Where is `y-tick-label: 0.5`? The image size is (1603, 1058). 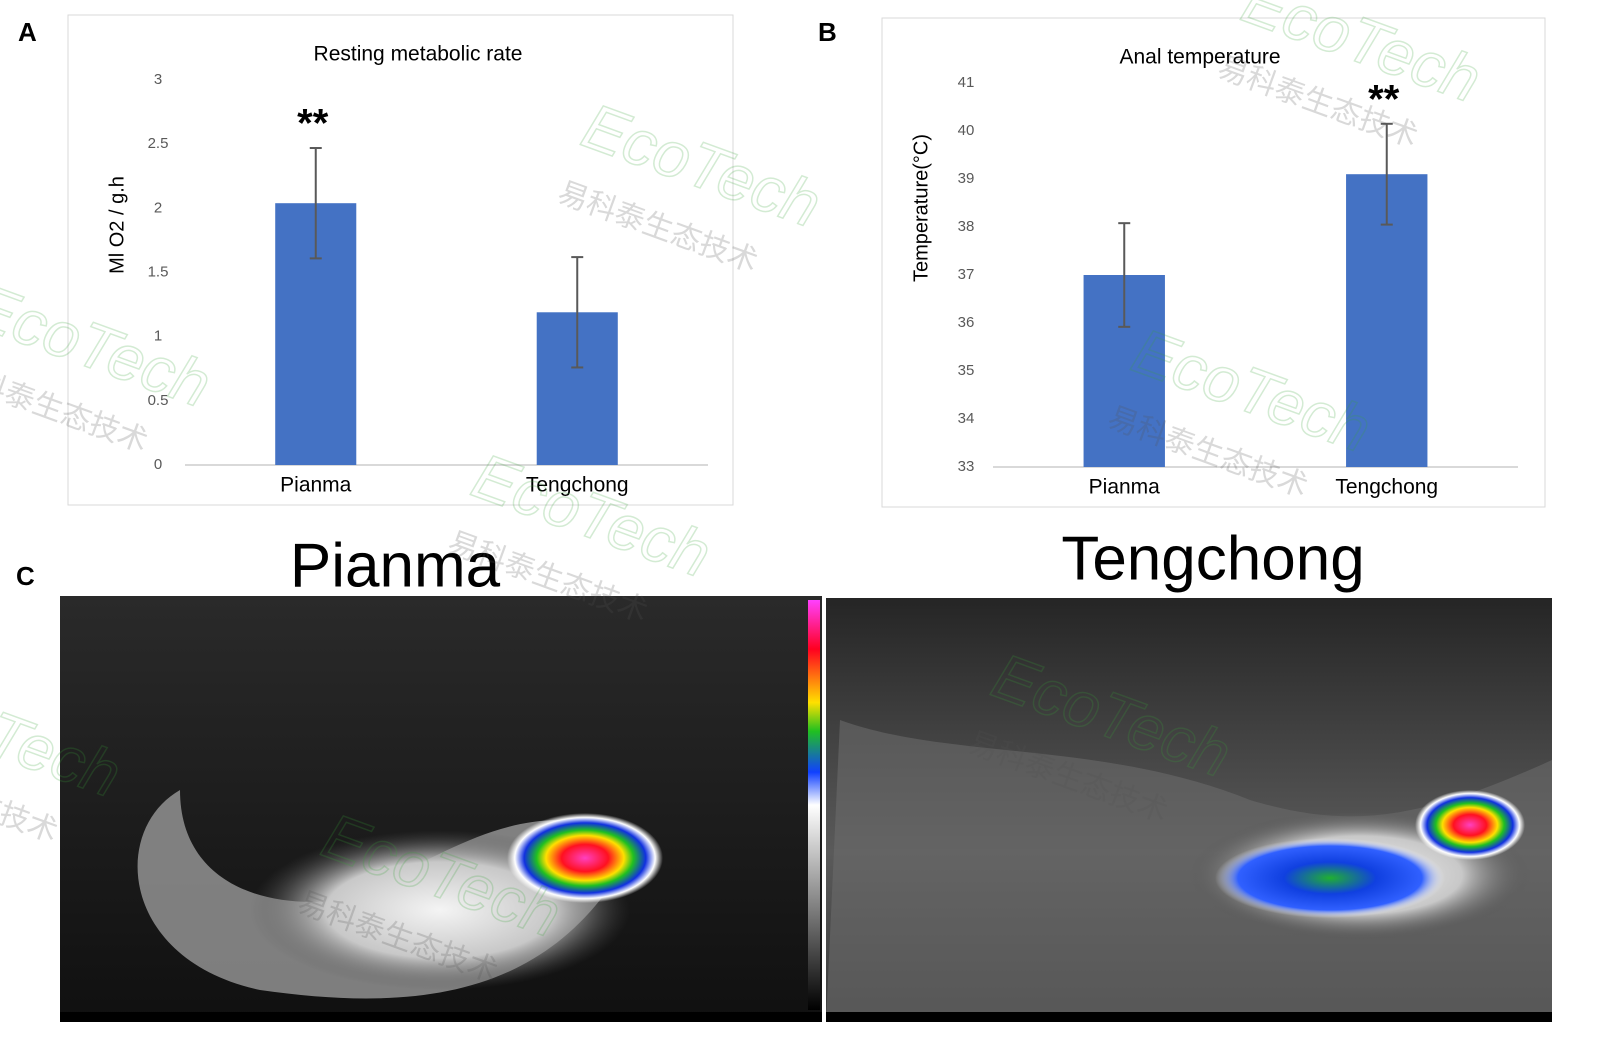 y-tick-label: 0.5 is located at coordinates (158, 400).